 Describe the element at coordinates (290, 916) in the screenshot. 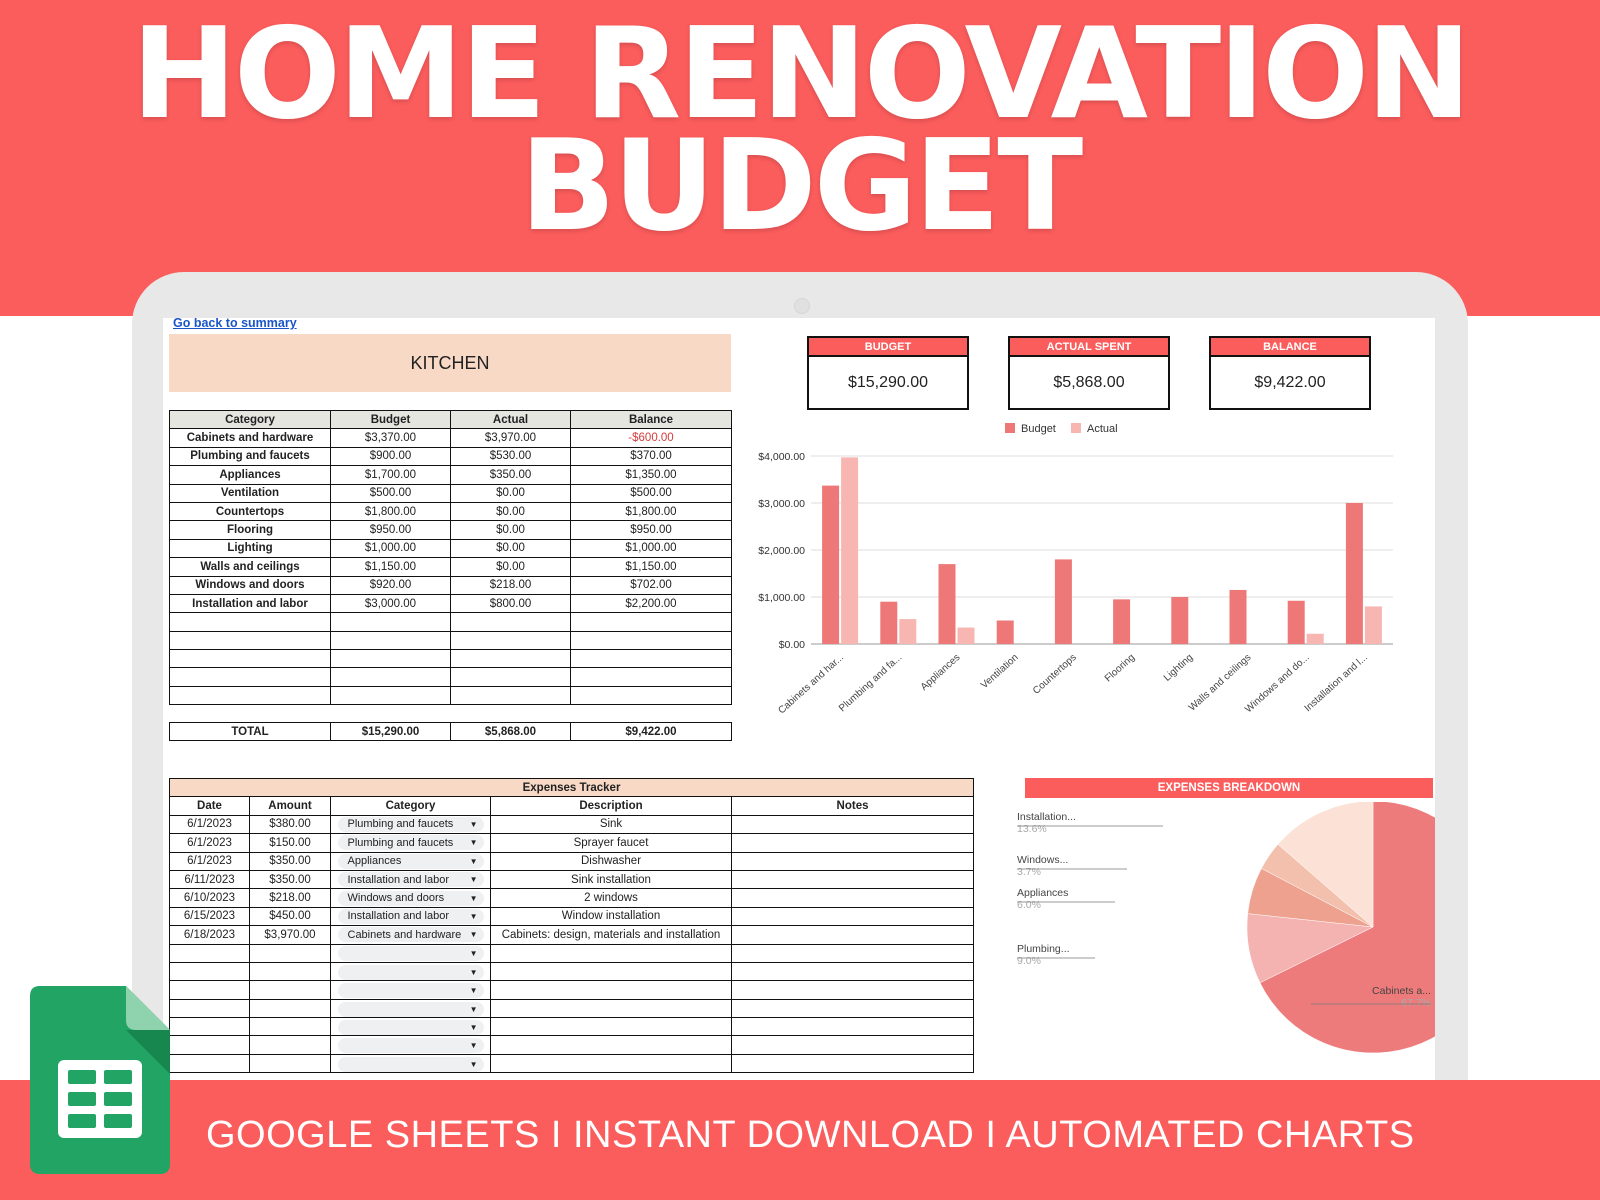

I see `amount-cell: $450.00` at that location.